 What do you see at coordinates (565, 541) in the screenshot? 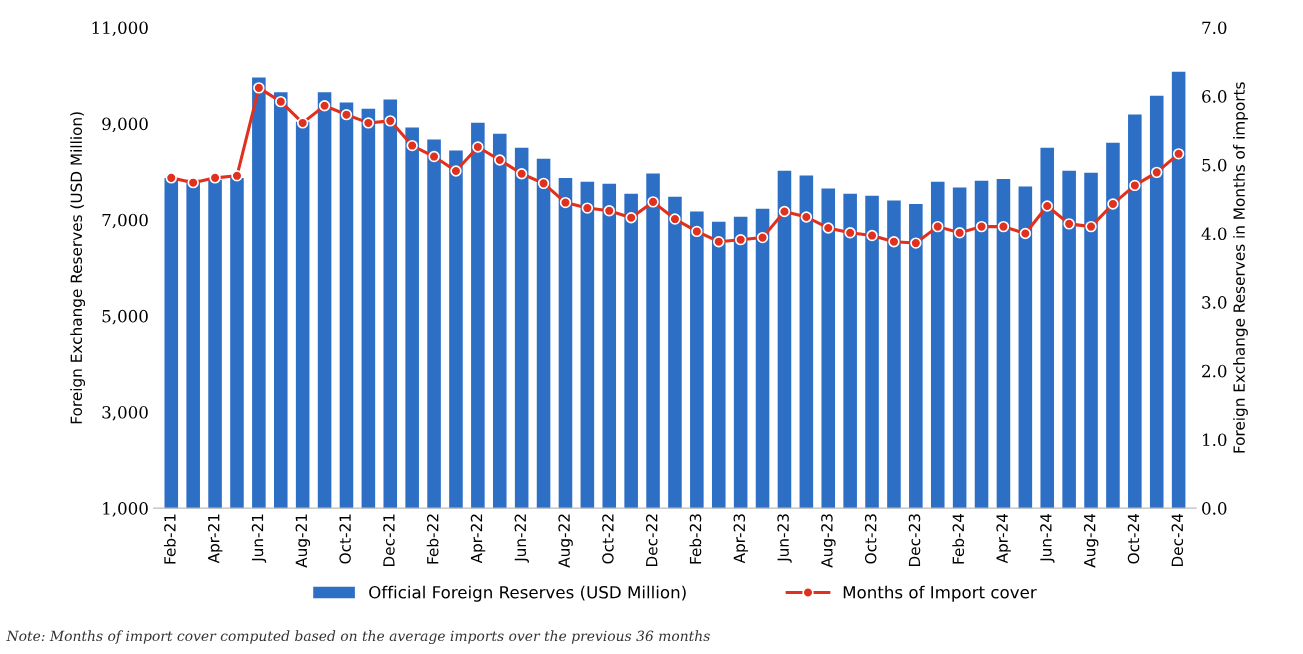
I see `x-tick-label: Aug-22` at bounding box center [565, 541].